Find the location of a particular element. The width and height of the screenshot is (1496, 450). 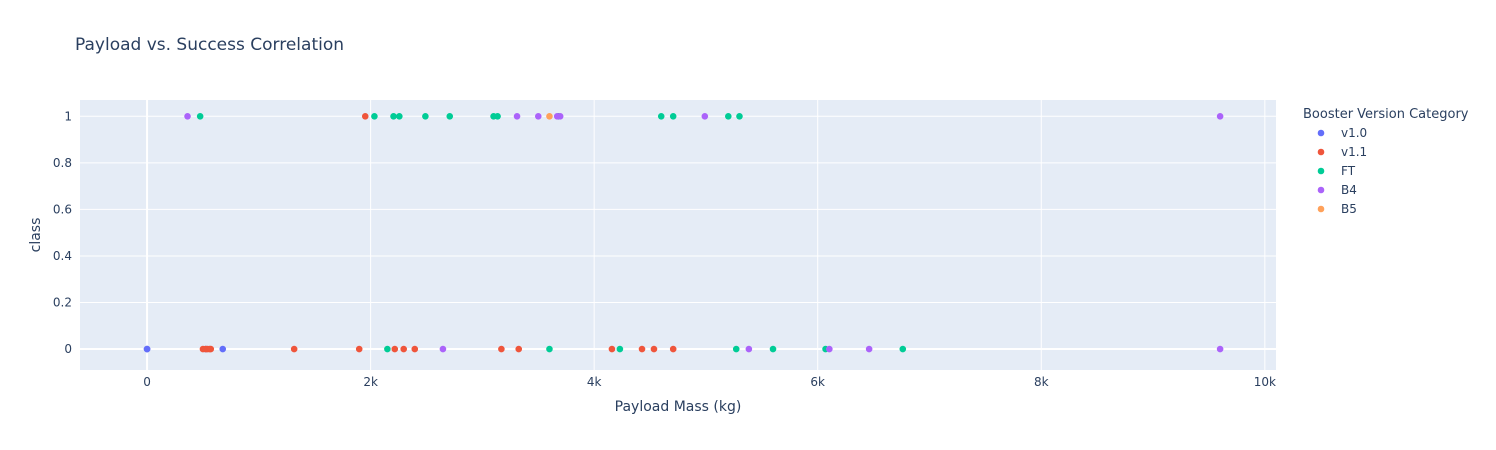

legend-item: v1.1 is located at coordinates (1342, 152).